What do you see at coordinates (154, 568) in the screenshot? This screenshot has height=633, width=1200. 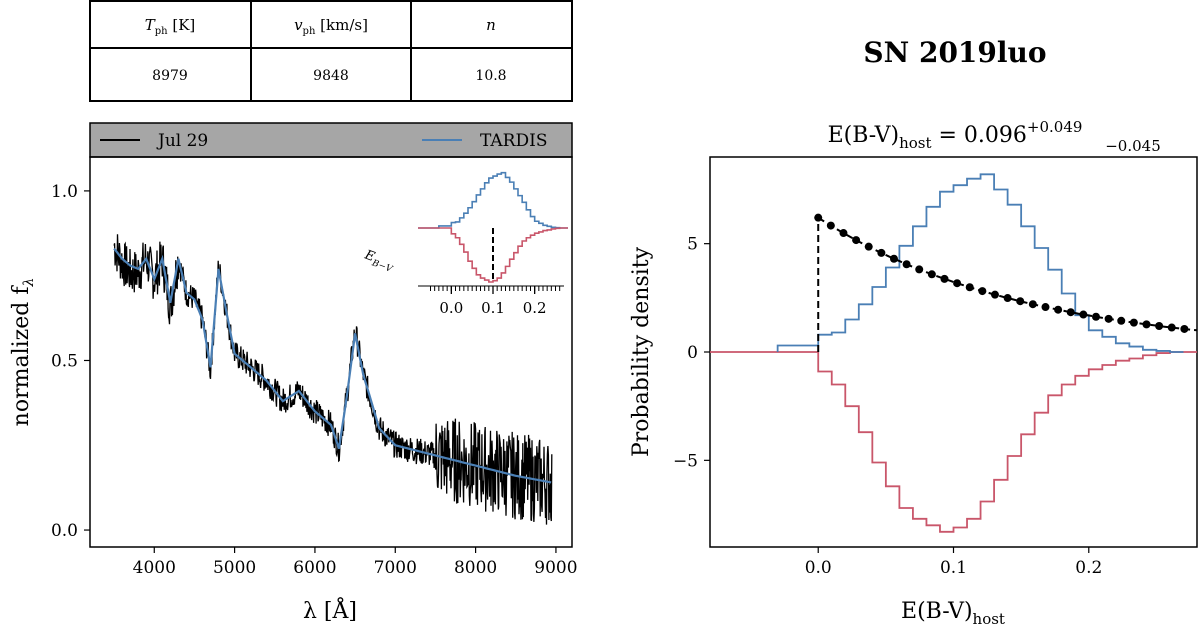 I see `spectrum-xtick-label: 4000` at bounding box center [154, 568].